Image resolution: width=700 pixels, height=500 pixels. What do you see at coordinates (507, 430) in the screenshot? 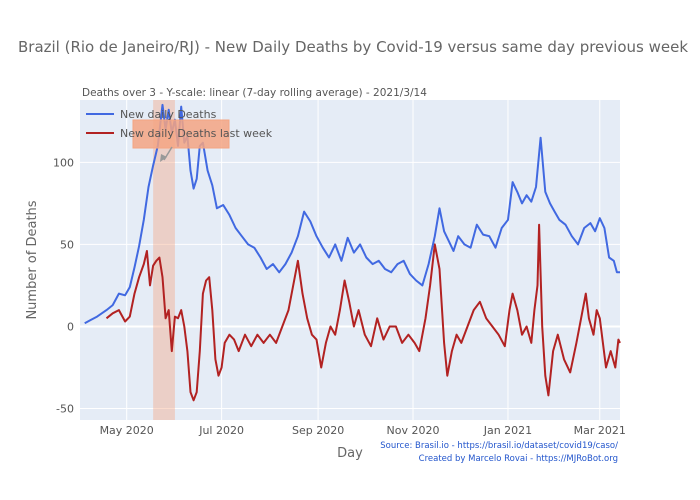
I see `x-tick-label: Jan 2021` at bounding box center [507, 430].